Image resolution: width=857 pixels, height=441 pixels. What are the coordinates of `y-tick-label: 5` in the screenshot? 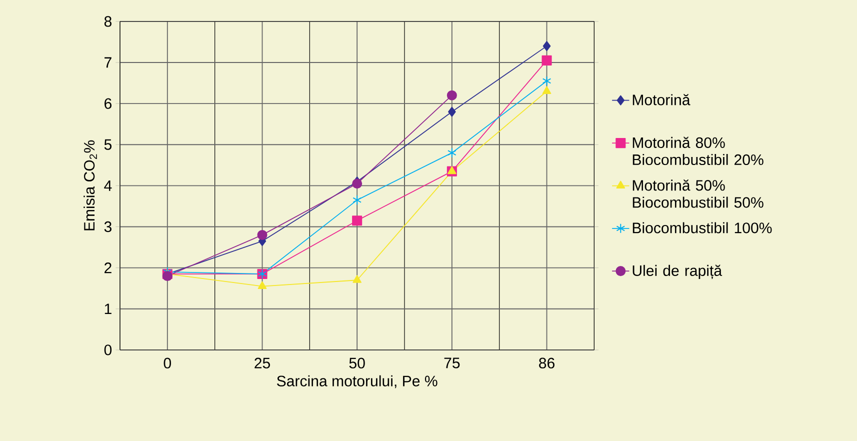 It's located at (108, 144).